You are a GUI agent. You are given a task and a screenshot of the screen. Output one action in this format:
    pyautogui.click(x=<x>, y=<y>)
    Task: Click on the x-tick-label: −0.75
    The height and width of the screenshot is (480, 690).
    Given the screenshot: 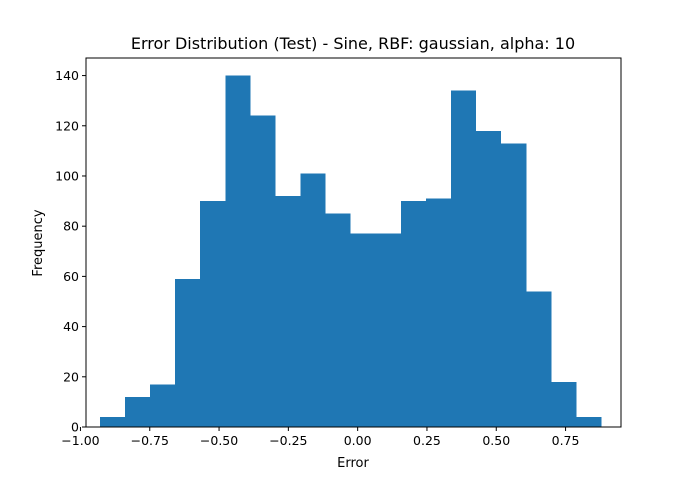 What is the action you would take?
    pyautogui.click(x=150, y=440)
    